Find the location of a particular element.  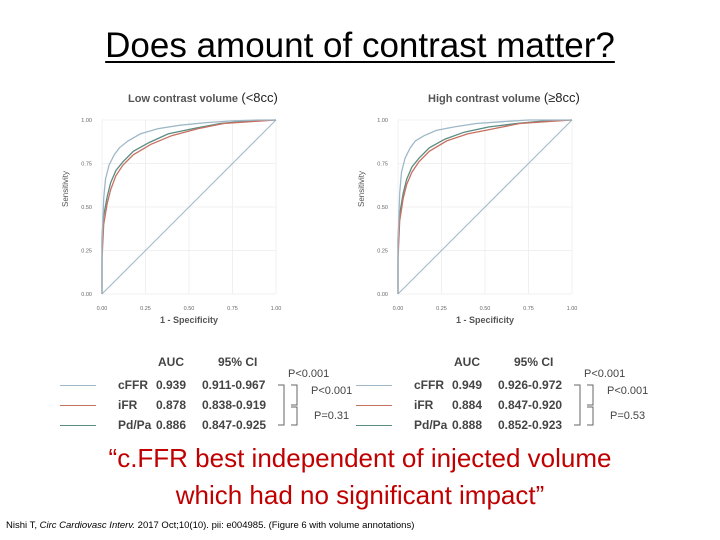

left-panel-title: Low contrast volume (<8cc) is located at coordinates (203, 97).